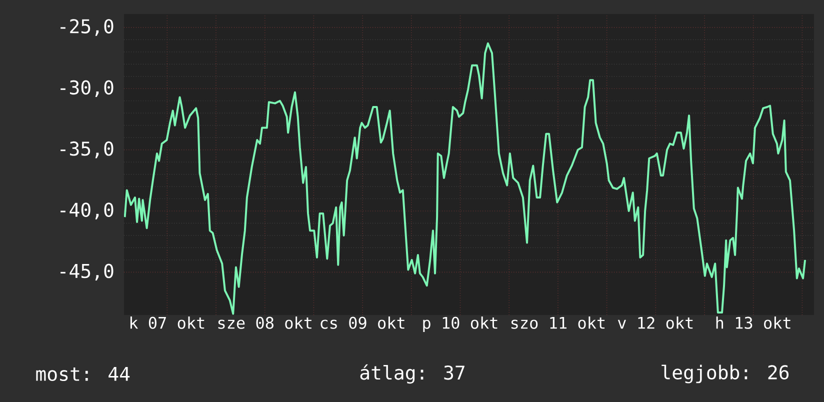 The width and height of the screenshot is (824, 402). What do you see at coordinates (83, 374) in the screenshot?
I see `text: most: 44` at bounding box center [83, 374].